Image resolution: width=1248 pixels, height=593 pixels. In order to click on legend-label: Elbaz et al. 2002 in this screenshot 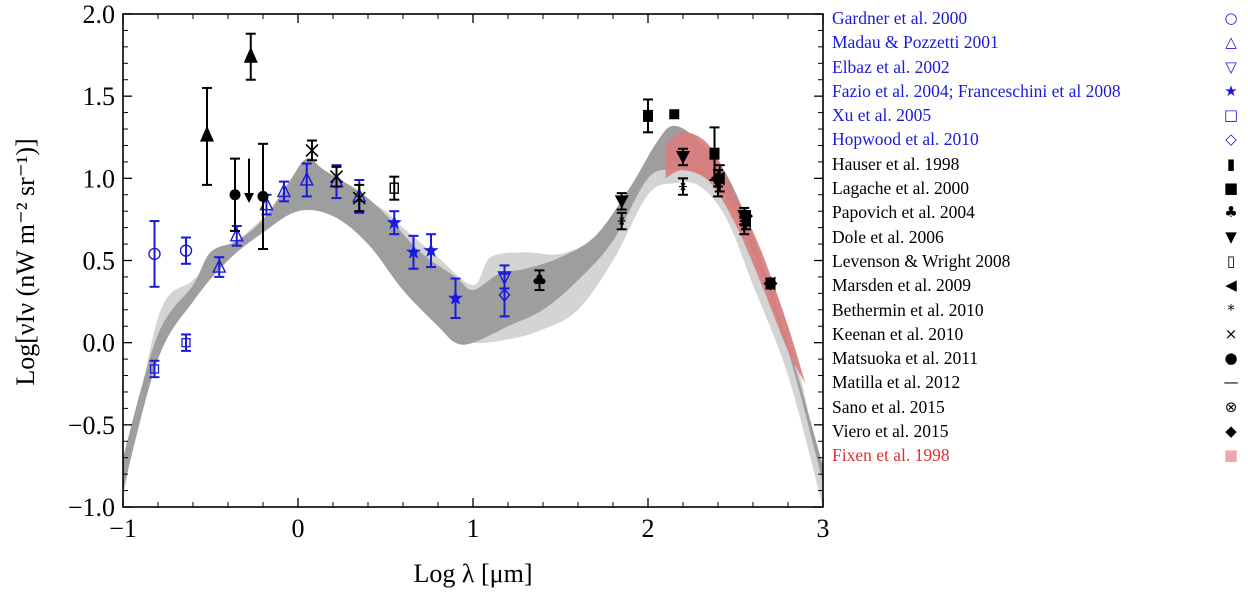, I will do `click(891, 67)`.